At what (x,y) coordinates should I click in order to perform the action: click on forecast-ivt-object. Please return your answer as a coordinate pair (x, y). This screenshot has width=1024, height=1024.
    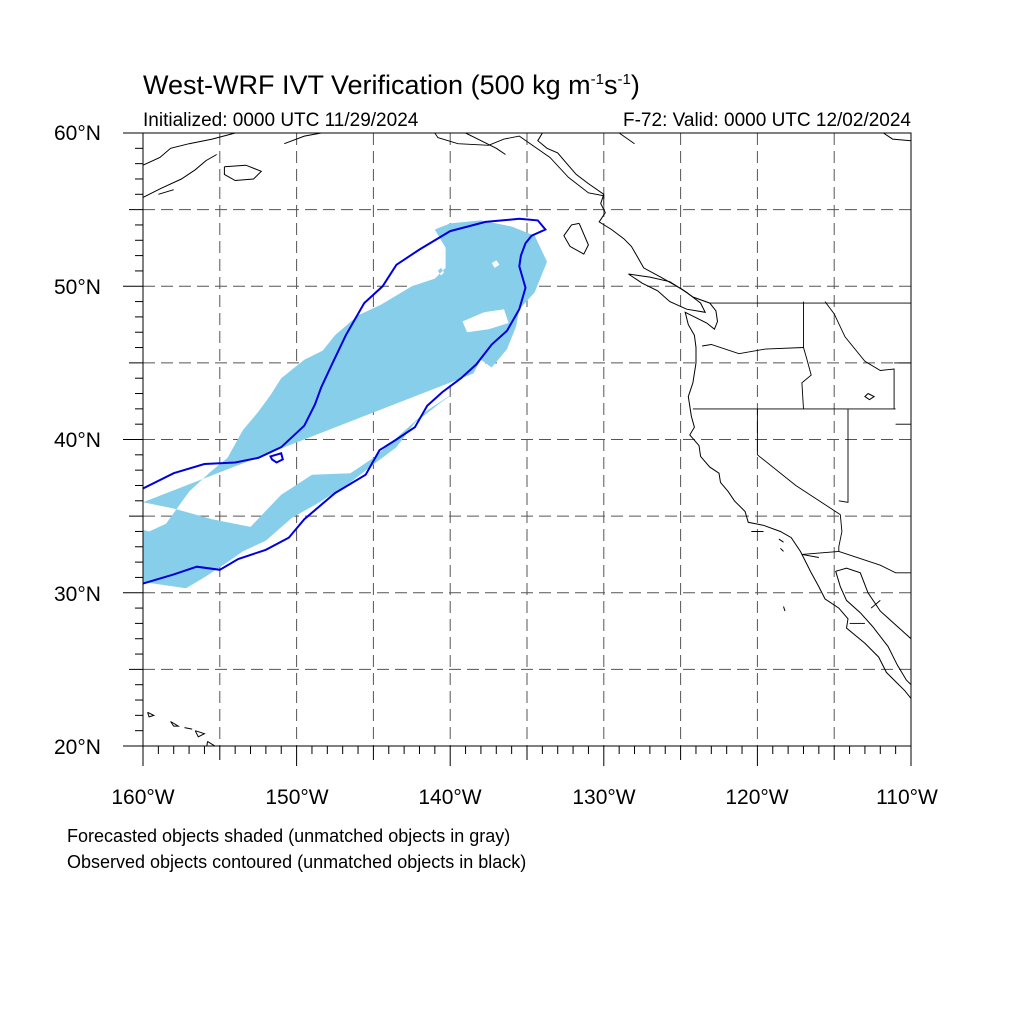
    Looking at the image, I should click on (345, 404).